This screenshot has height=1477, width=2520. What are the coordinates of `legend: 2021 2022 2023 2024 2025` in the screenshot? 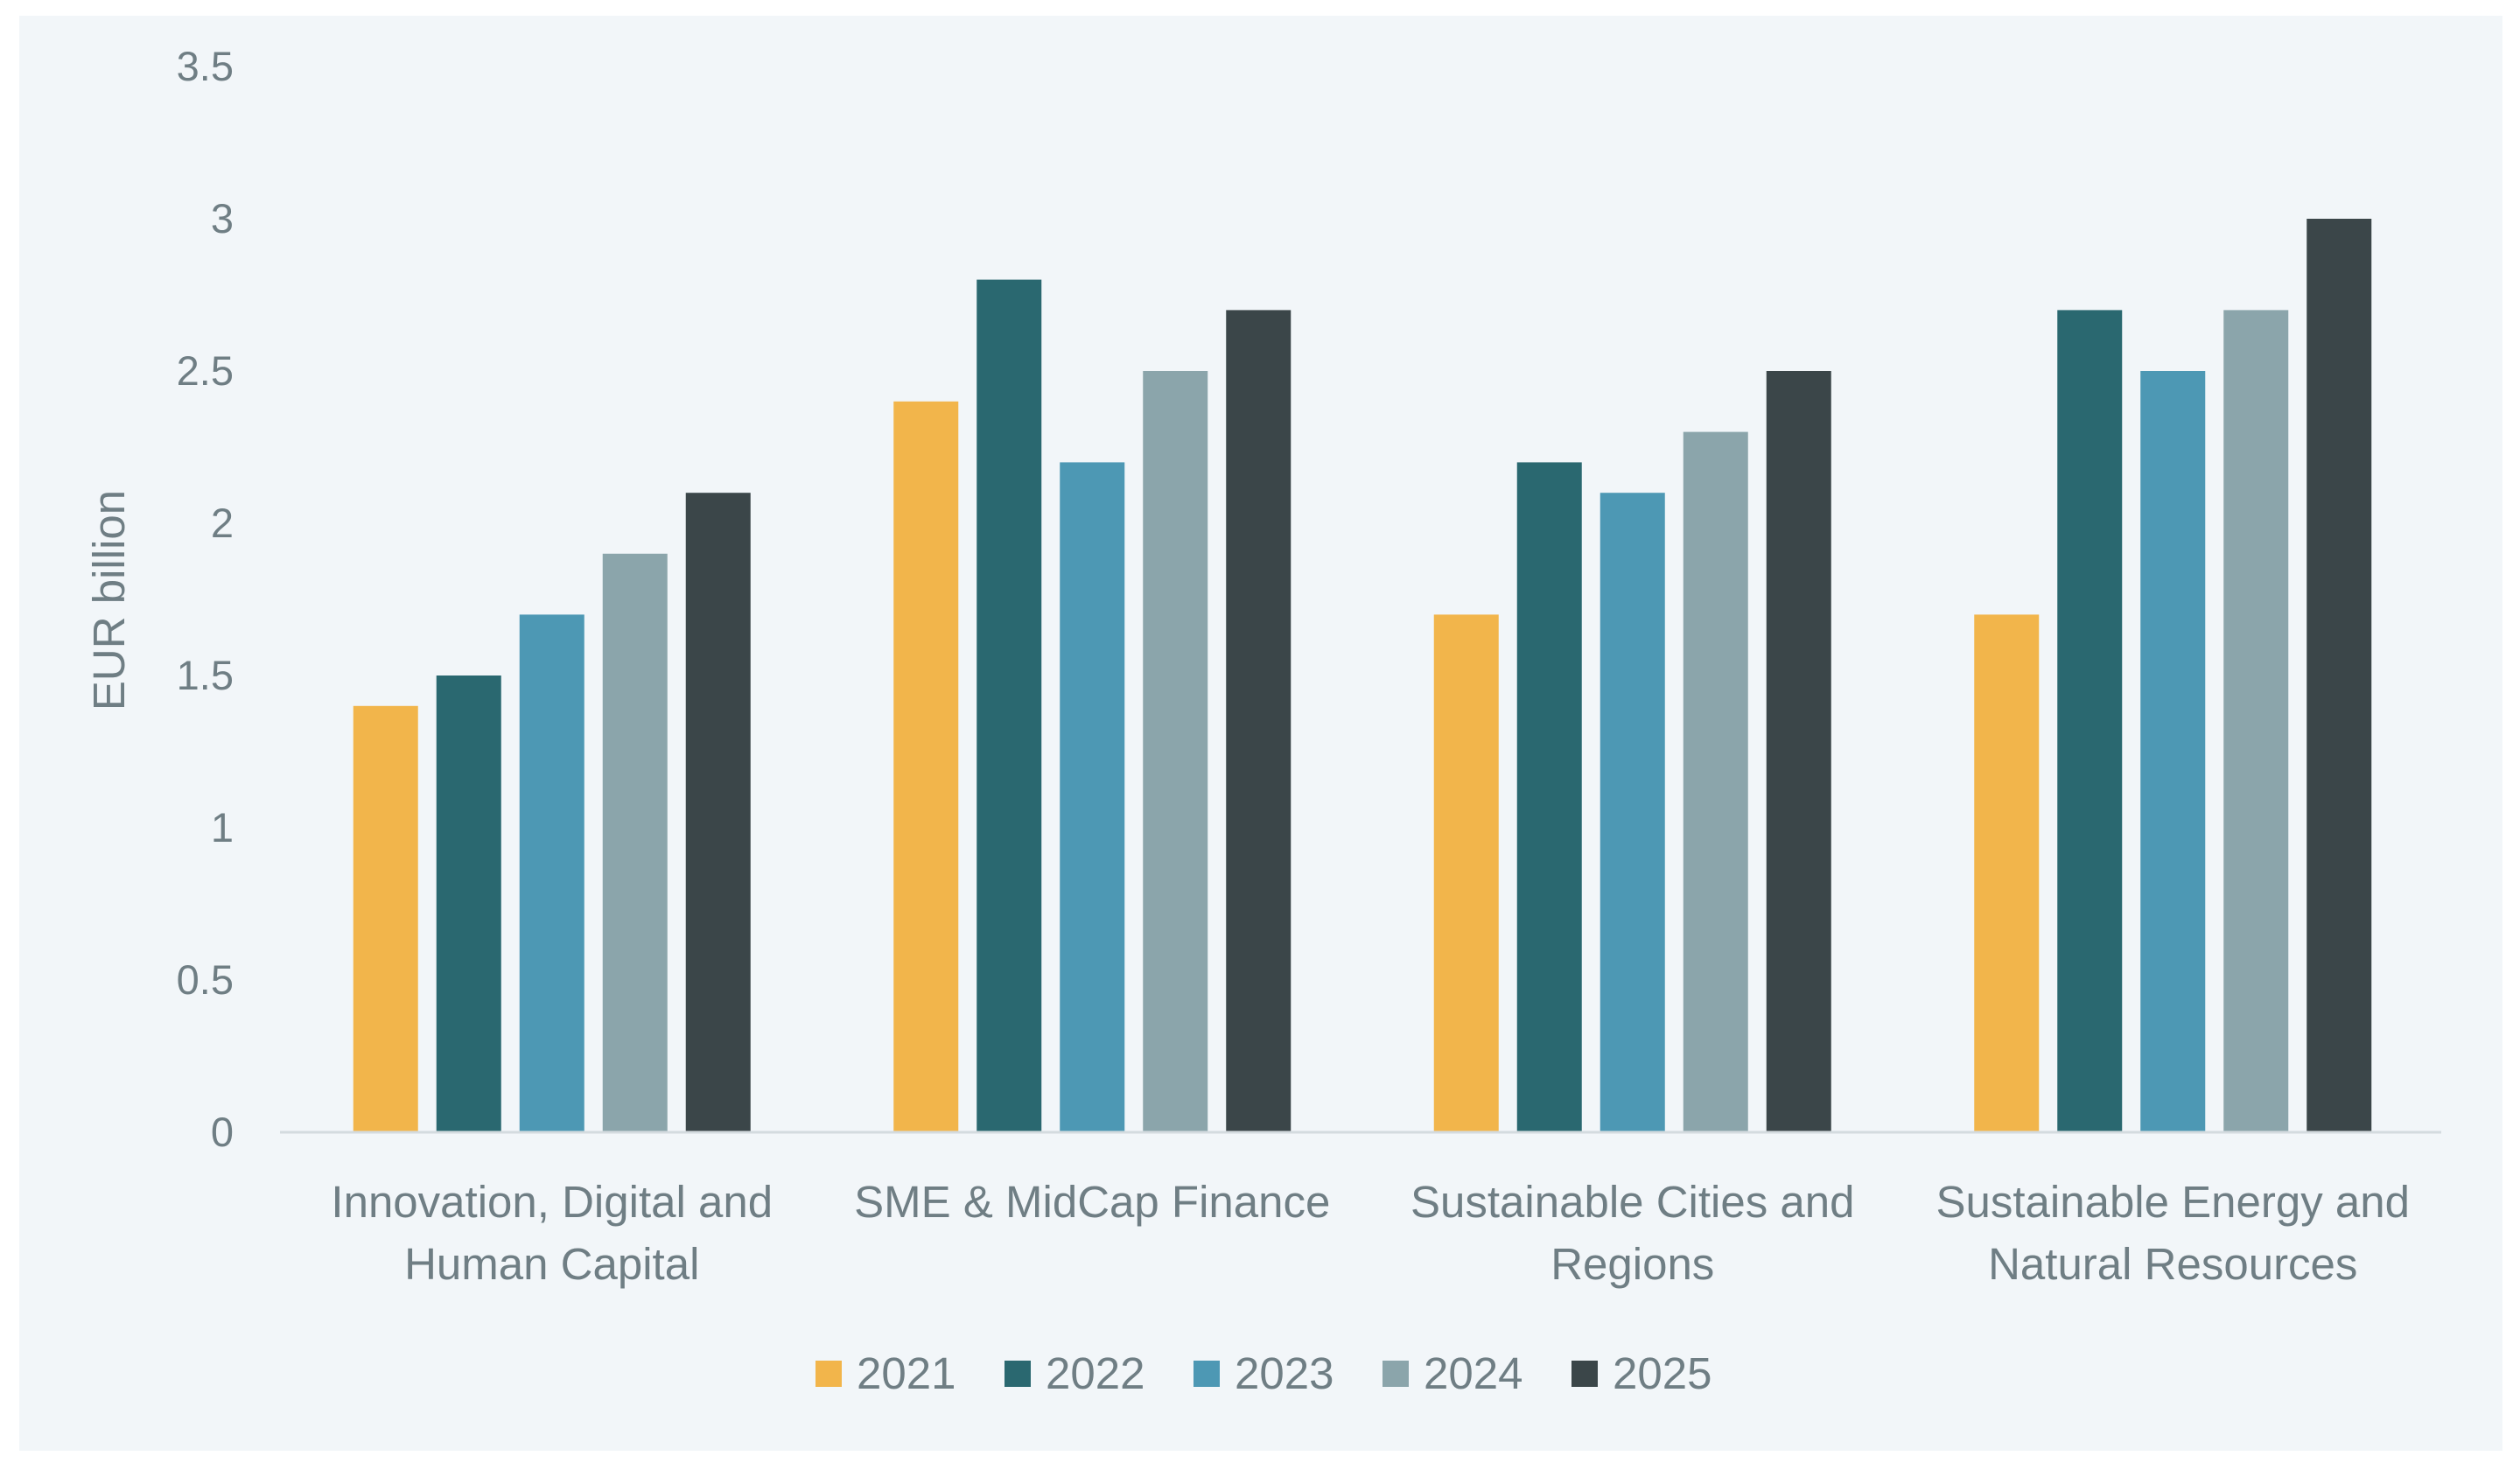 It's located at (1264, 1373).